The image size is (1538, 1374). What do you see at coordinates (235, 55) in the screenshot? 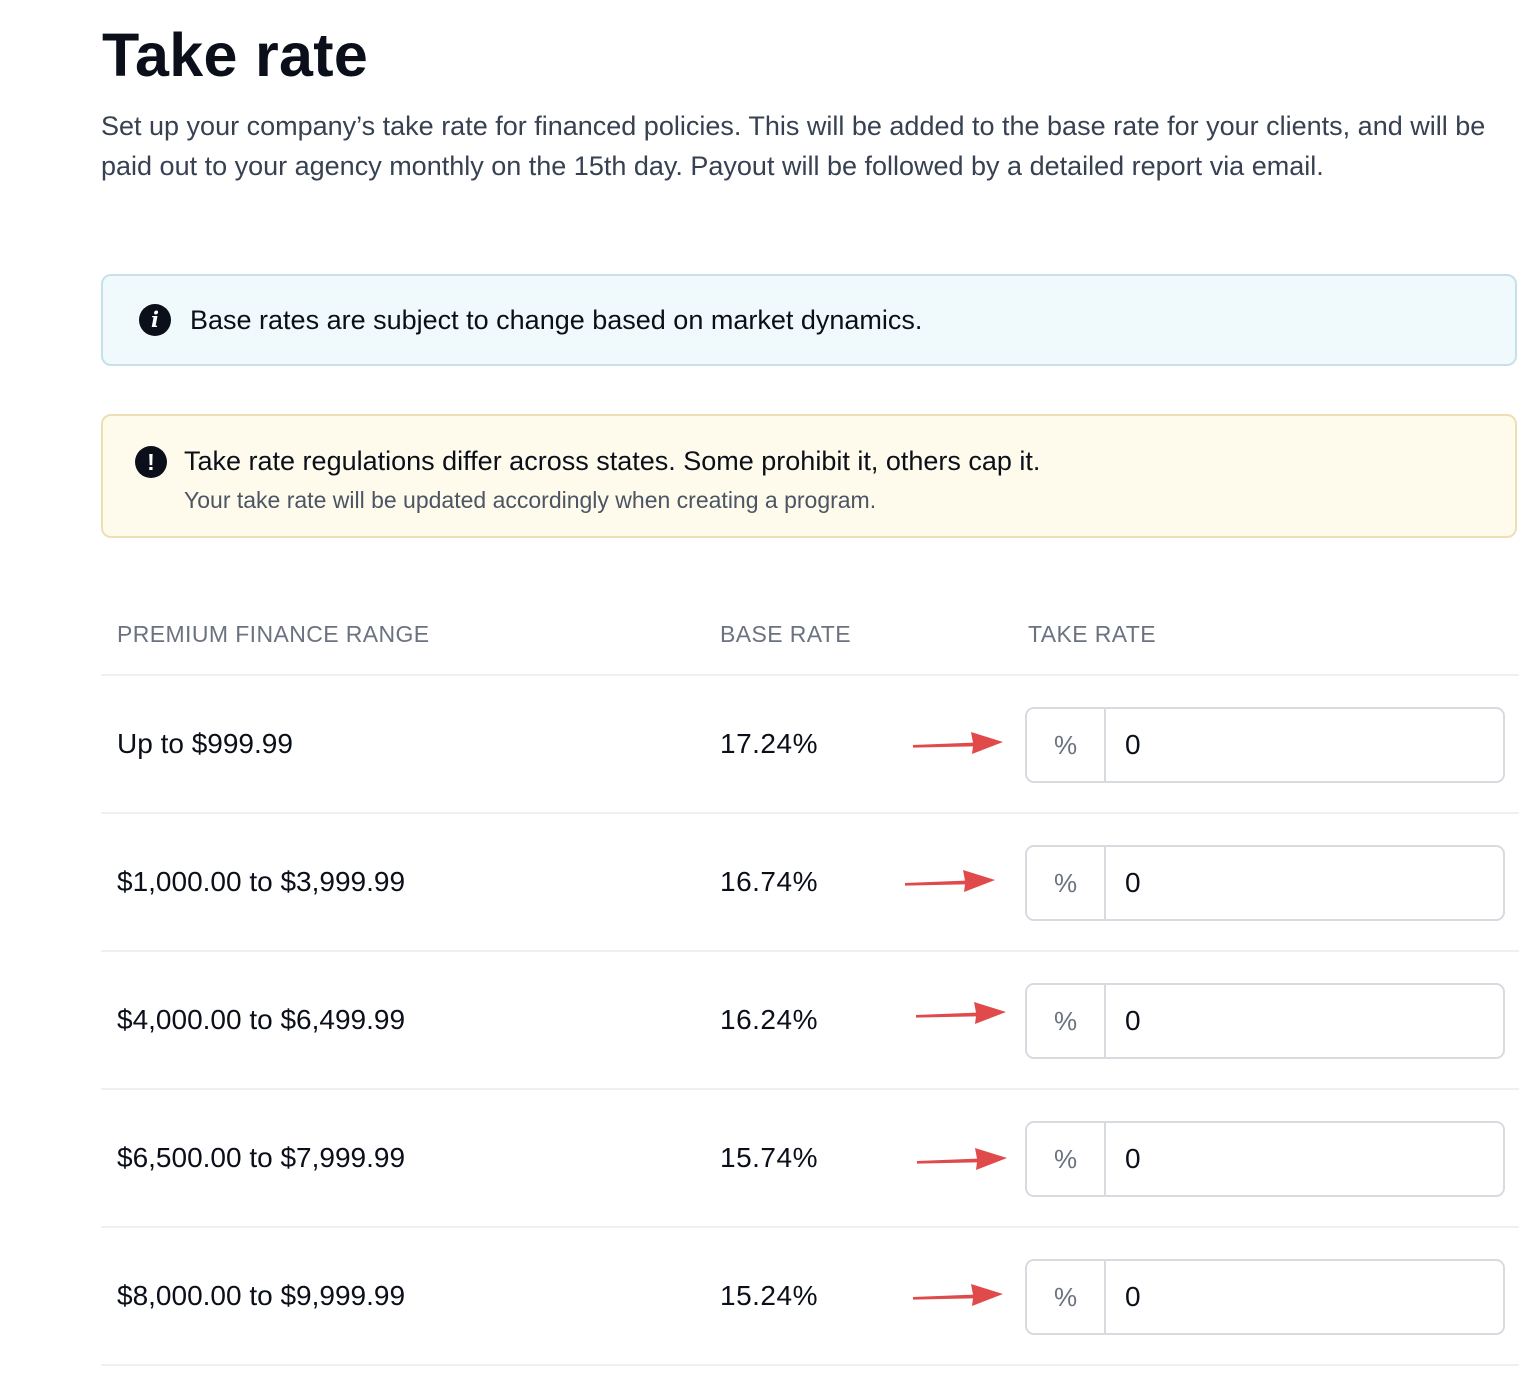
I see `page-title: Take rate` at bounding box center [235, 55].